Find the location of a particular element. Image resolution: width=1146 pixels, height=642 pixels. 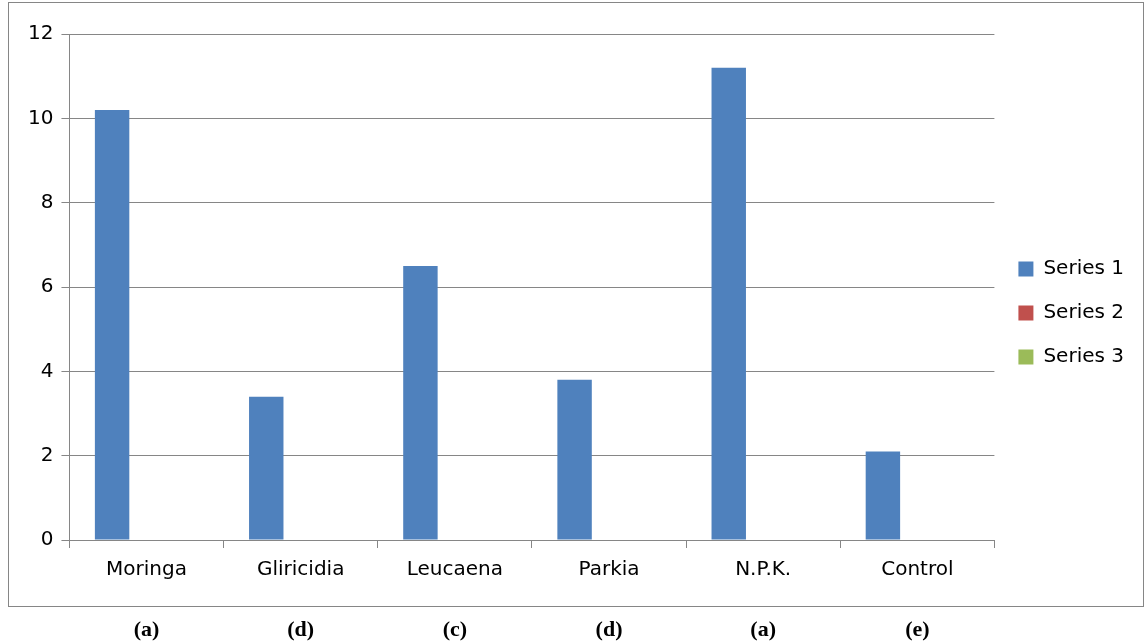

text: (c) is located at coordinates (455, 628).